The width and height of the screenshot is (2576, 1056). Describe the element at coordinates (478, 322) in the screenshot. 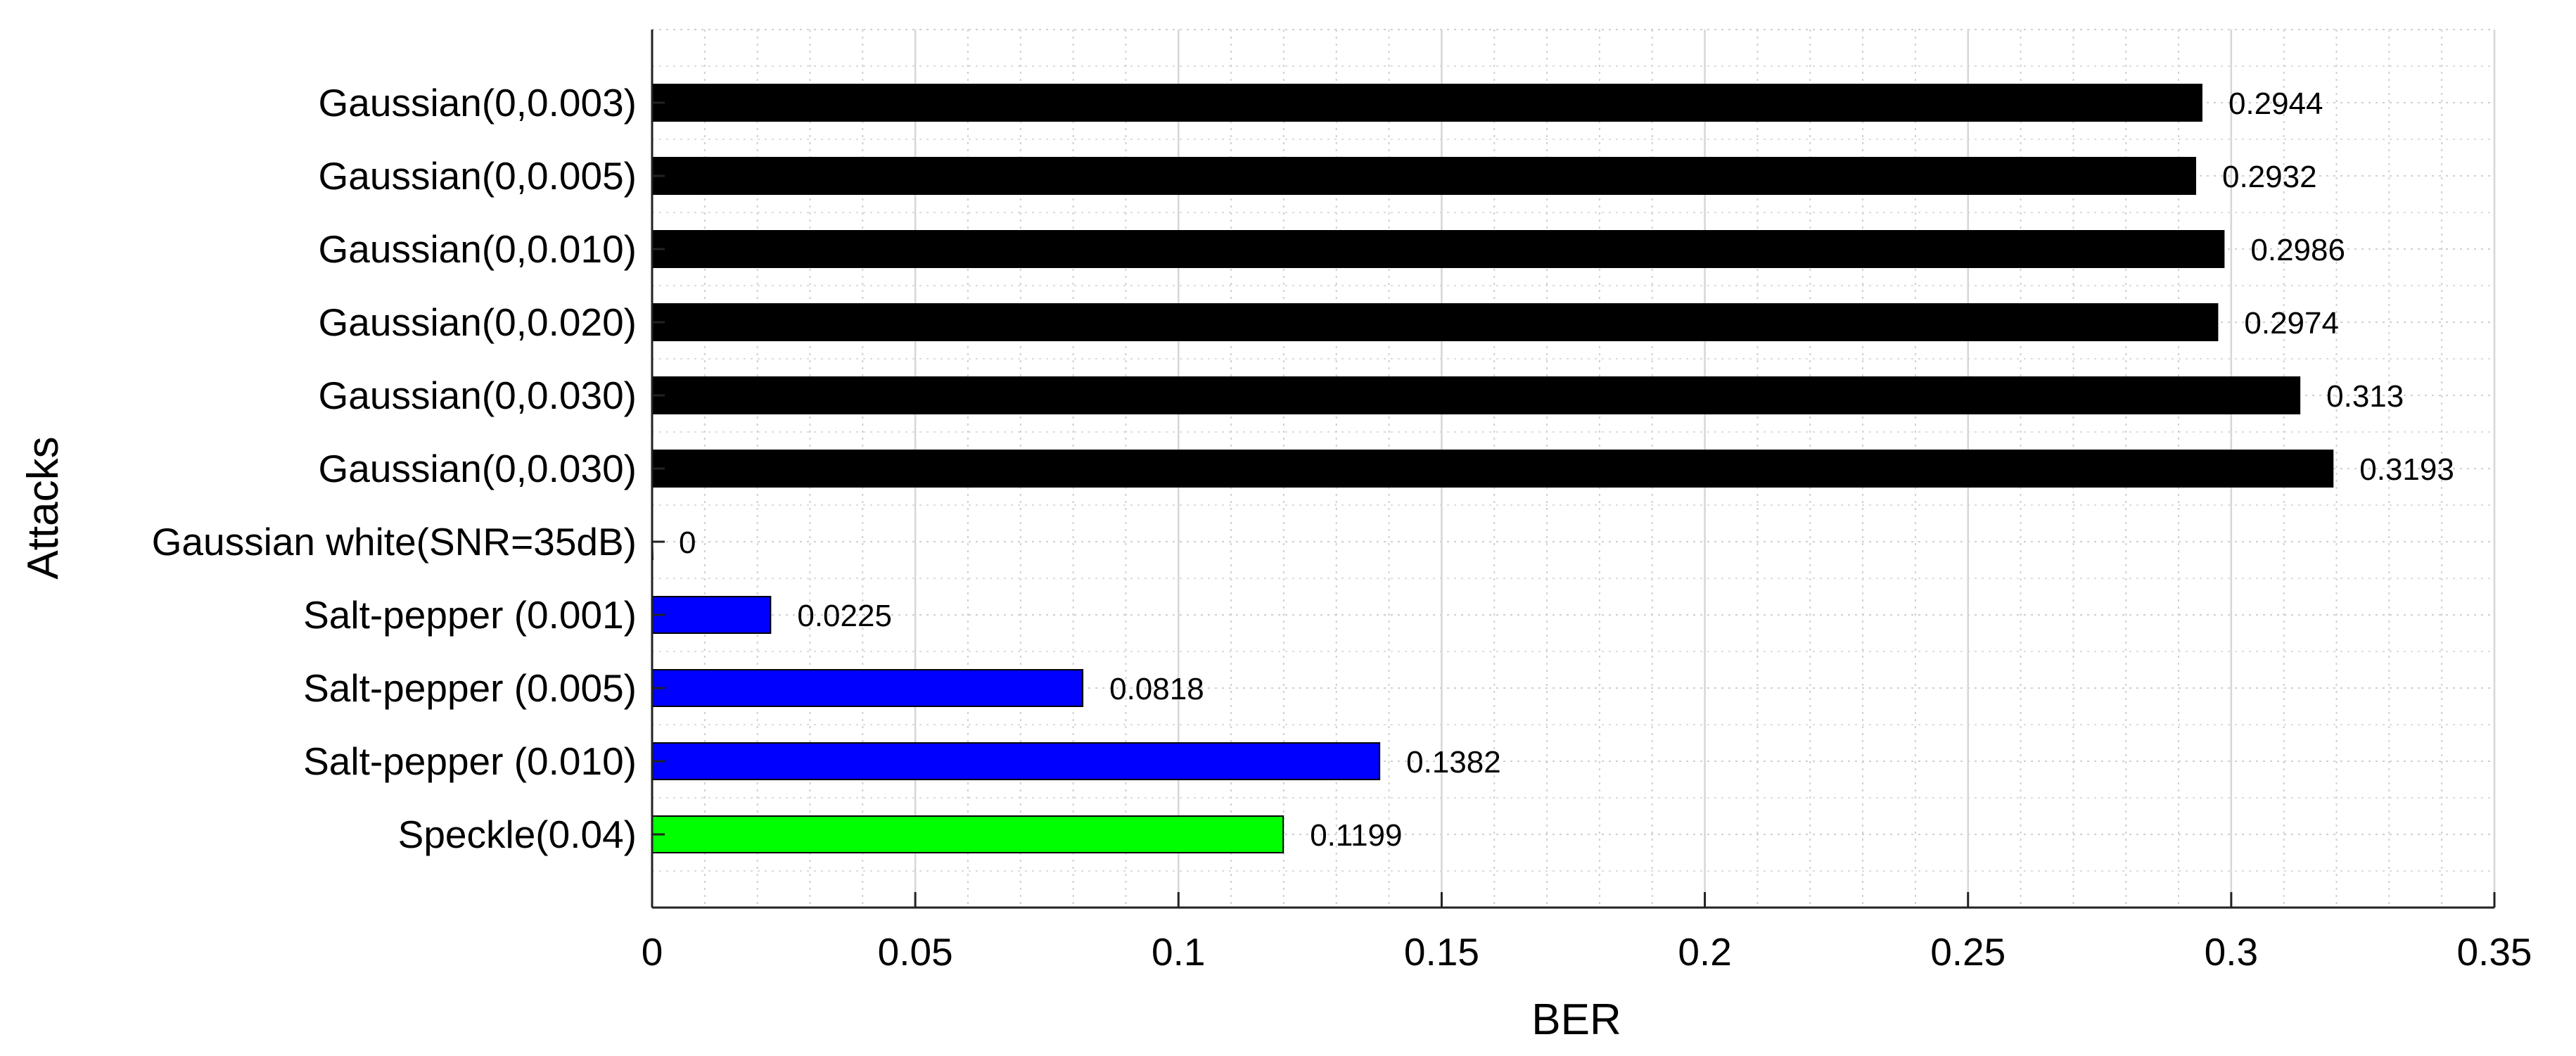

I see `category-label: Gaussian(0,0.020)` at that location.